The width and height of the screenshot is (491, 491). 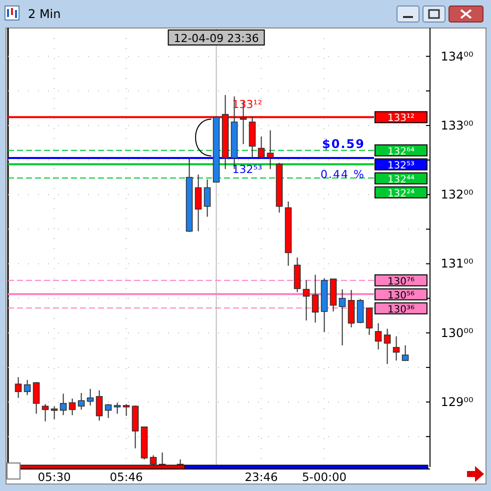 I want to click on ref-line-label: 132⁶⁴, so click(x=401, y=152).